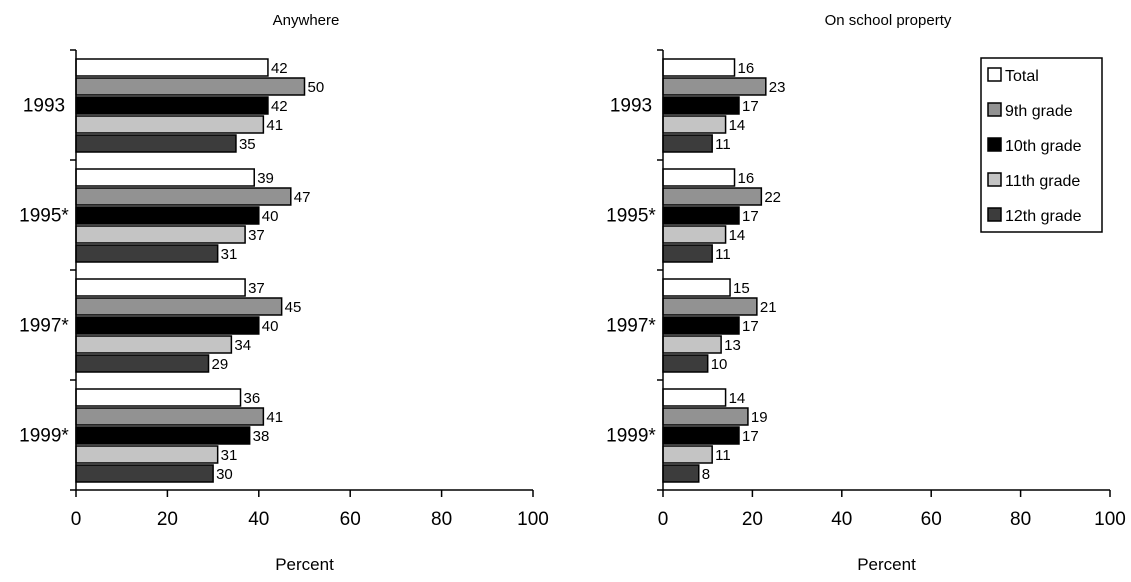 The width and height of the screenshot is (1131, 582). I want to click on data-label-12th-grade-1997: 29, so click(220, 364).